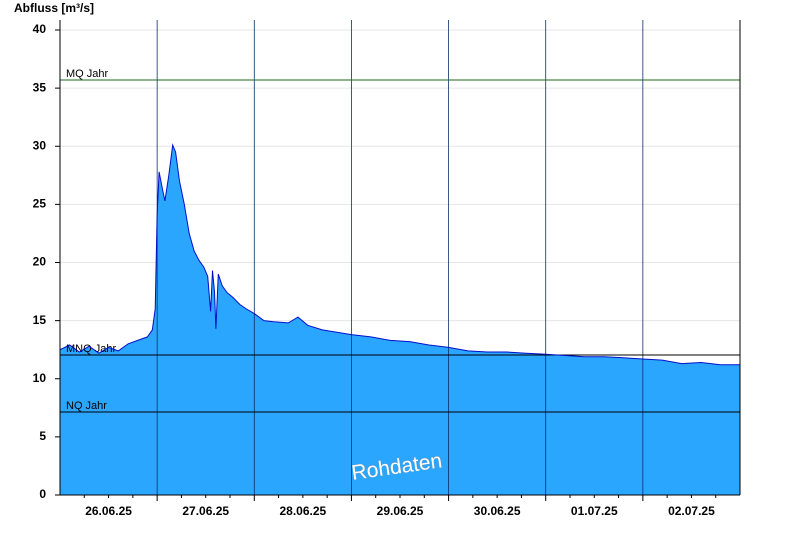  What do you see at coordinates (302, 511) in the screenshot?
I see `x-tick-label: 28.06.25` at bounding box center [302, 511].